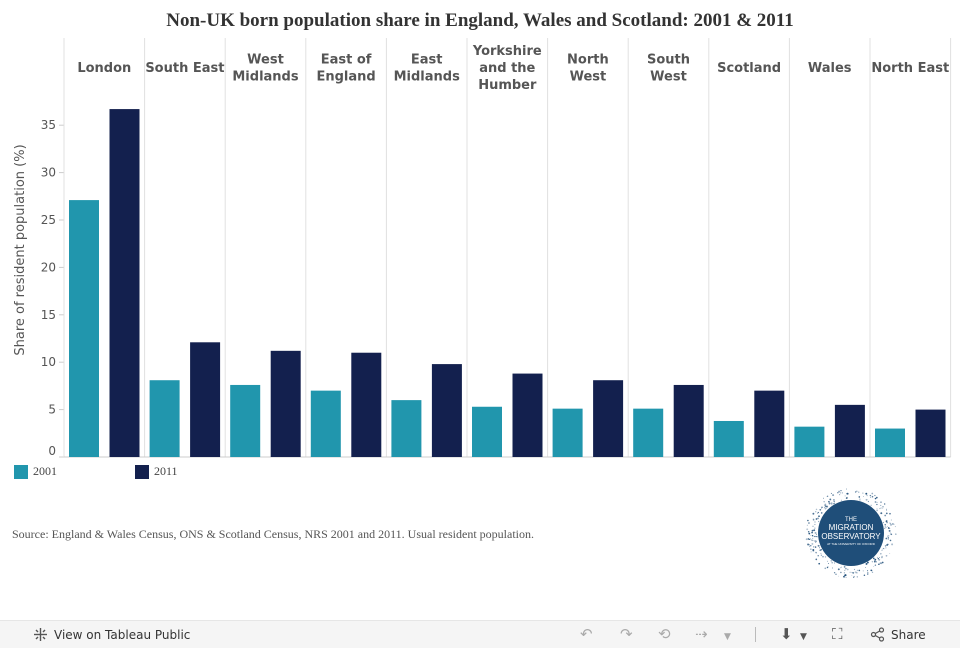 The width and height of the screenshot is (960, 648). What do you see at coordinates (837, 634) in the screenshot?
I see `fullscreen-icon: ⛶` at bounding box center [837, 634].